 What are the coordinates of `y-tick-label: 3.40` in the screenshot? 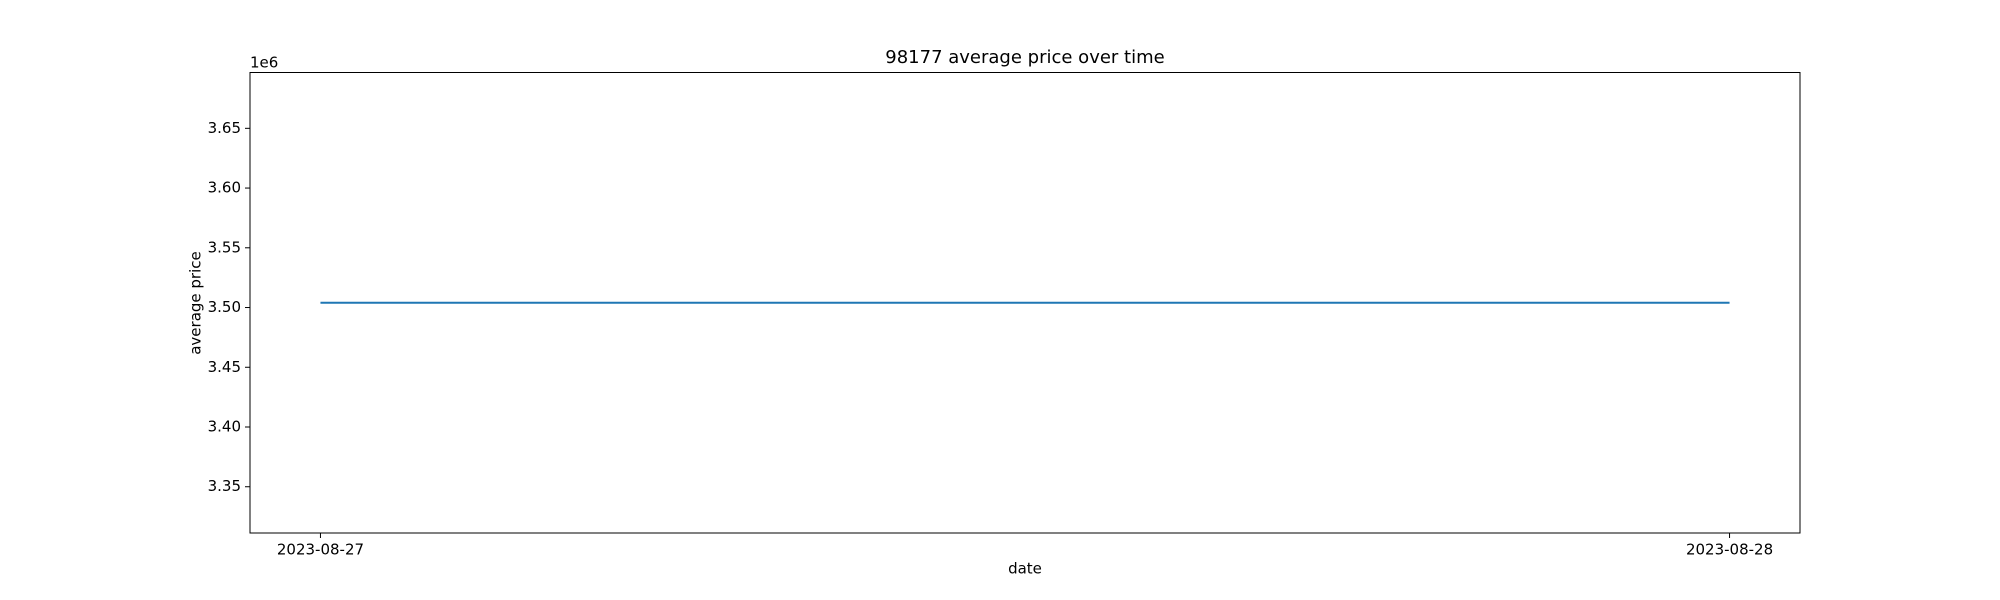 It's located at (224, 427).